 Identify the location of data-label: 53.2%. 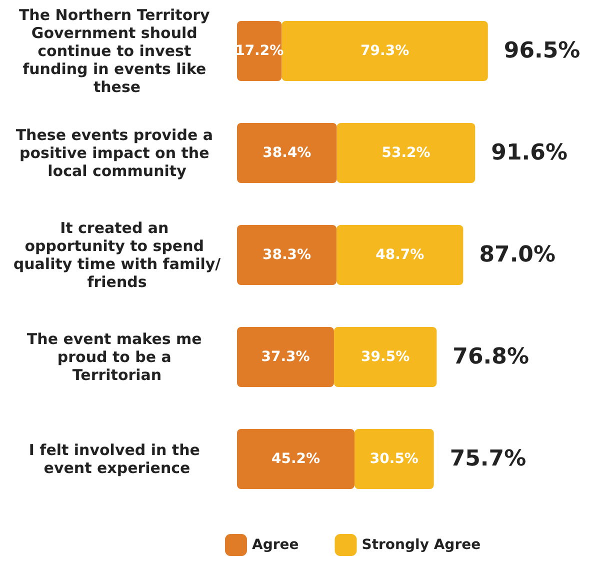
(406, 153).